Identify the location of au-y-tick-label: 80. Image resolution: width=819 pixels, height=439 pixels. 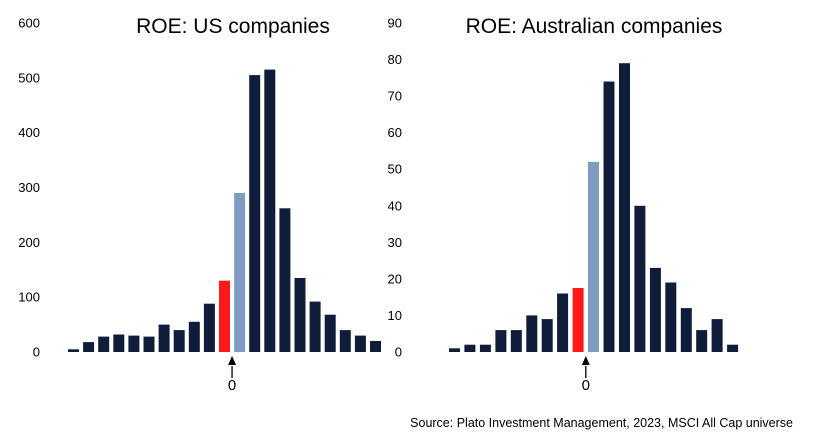
(395, 59).